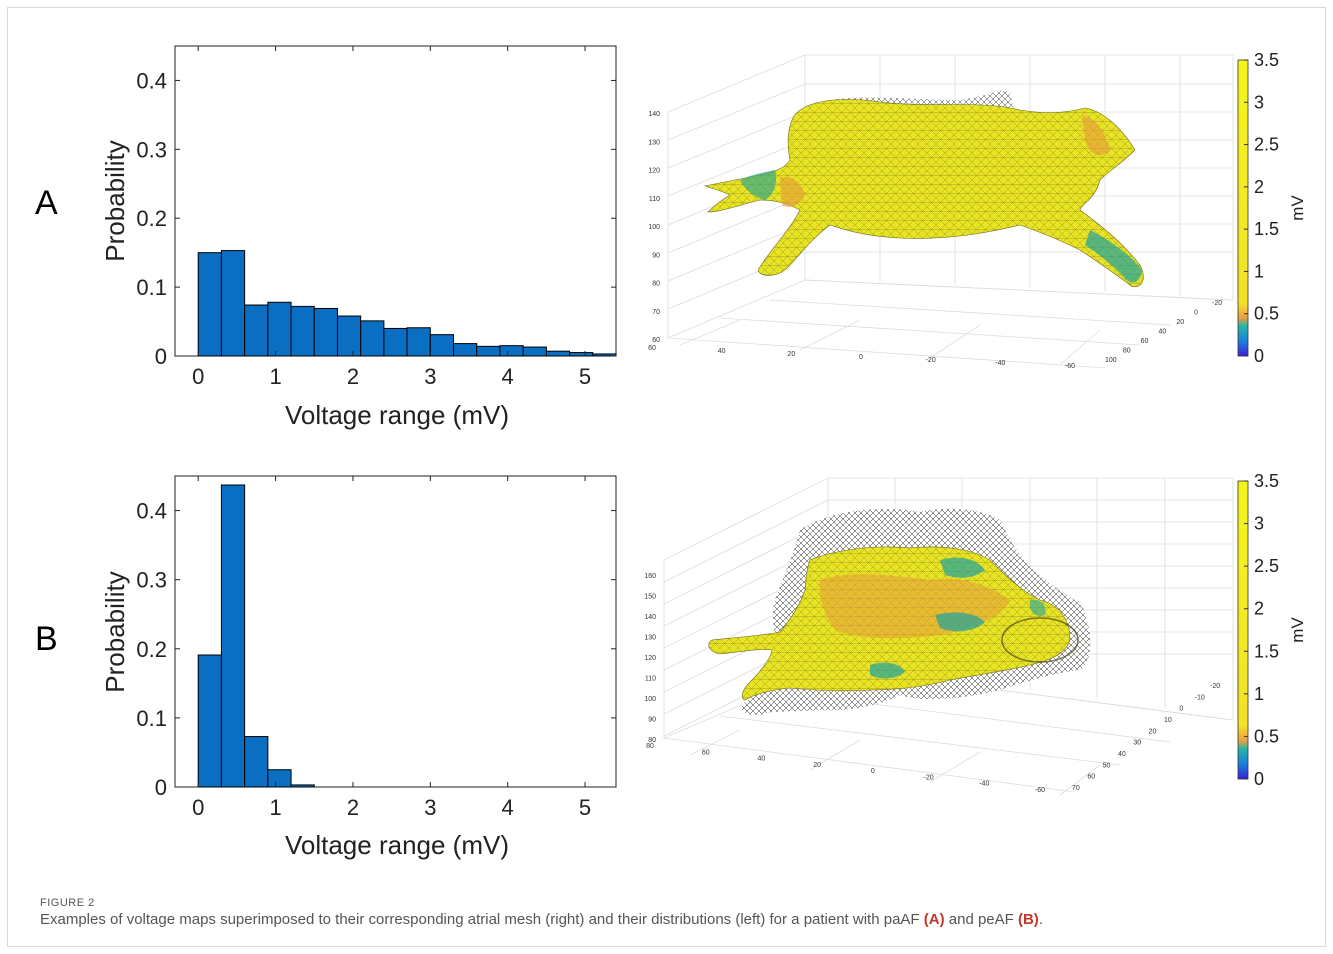  Describe the element at coordinates (1259, 187) in the screenshot. I see `colorbar-tick-label: 2` at that location.